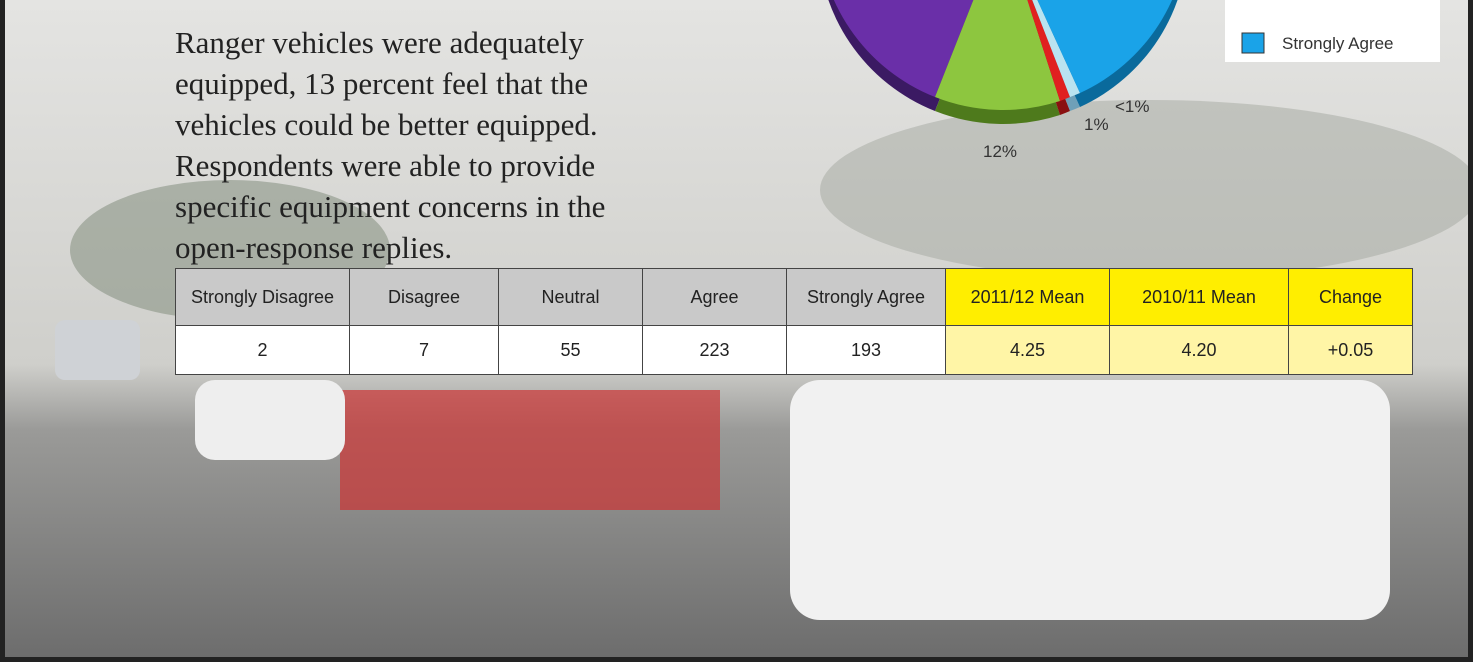  I want to click on police-suv, so click(1090, 500).